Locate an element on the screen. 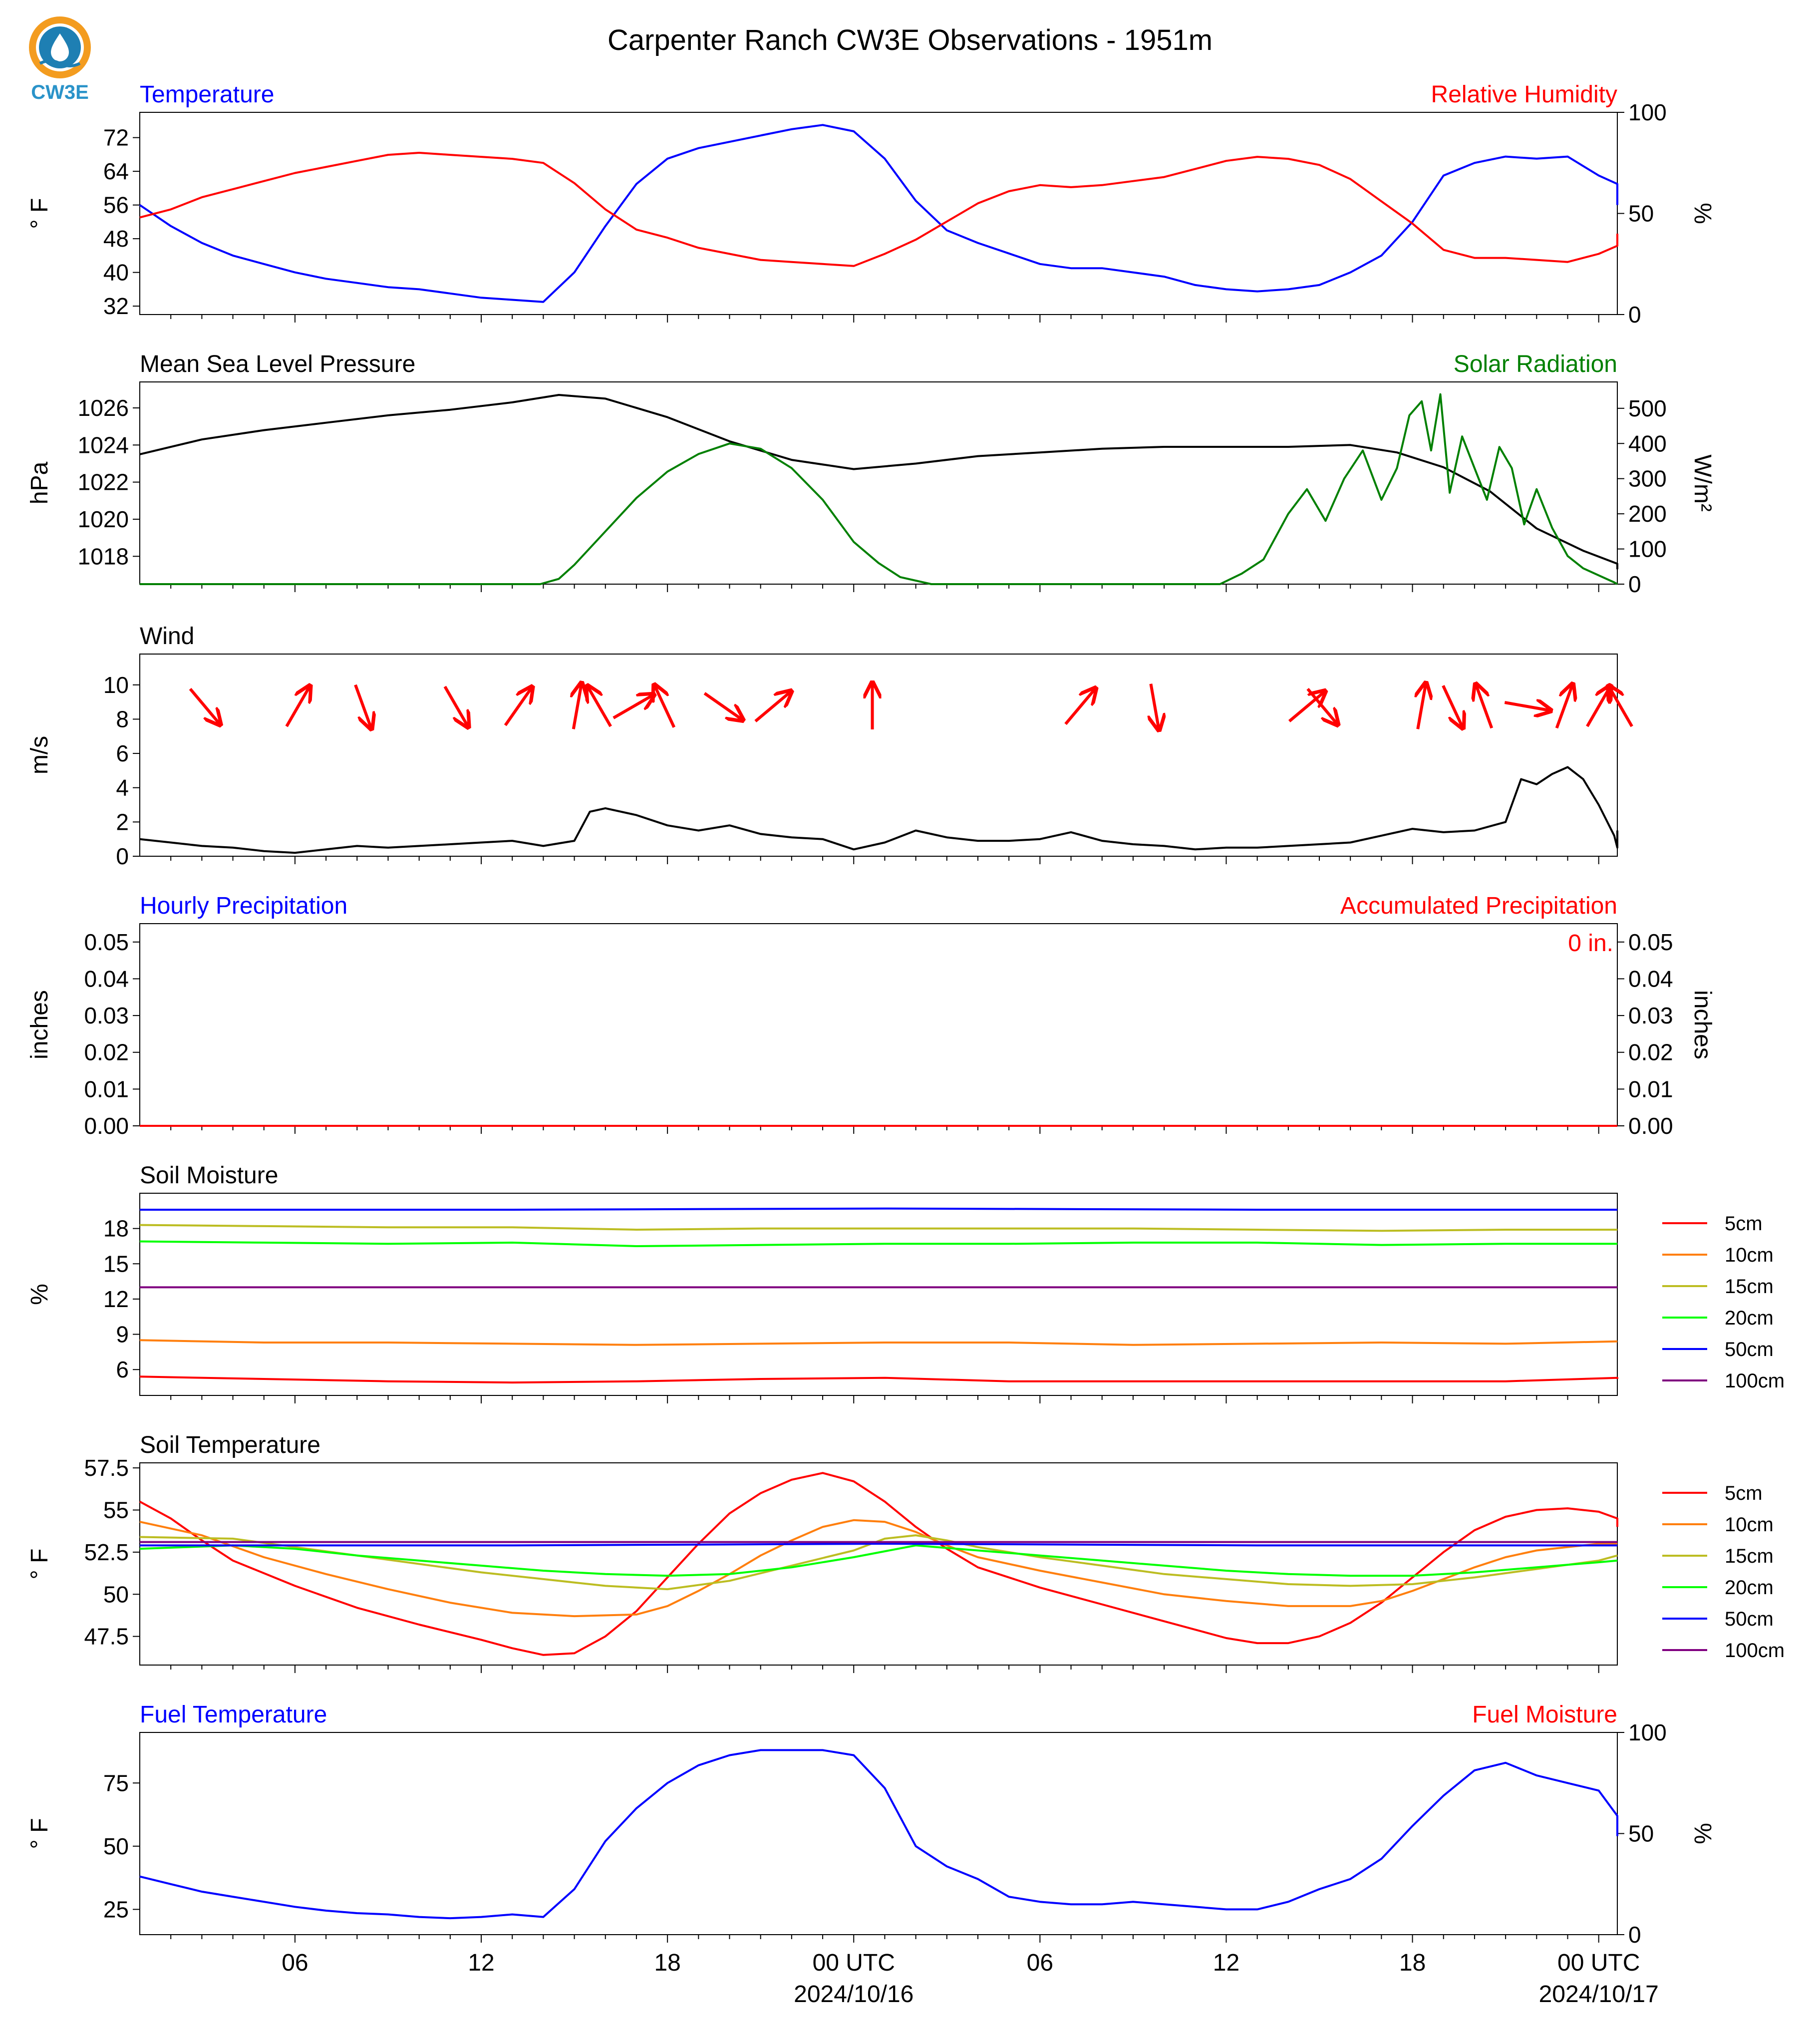 Image resolution: width=1820 pixels, height=2031 pixels. panel-title-right: Fuel Moisture is located at coordinates (1544, 1715).